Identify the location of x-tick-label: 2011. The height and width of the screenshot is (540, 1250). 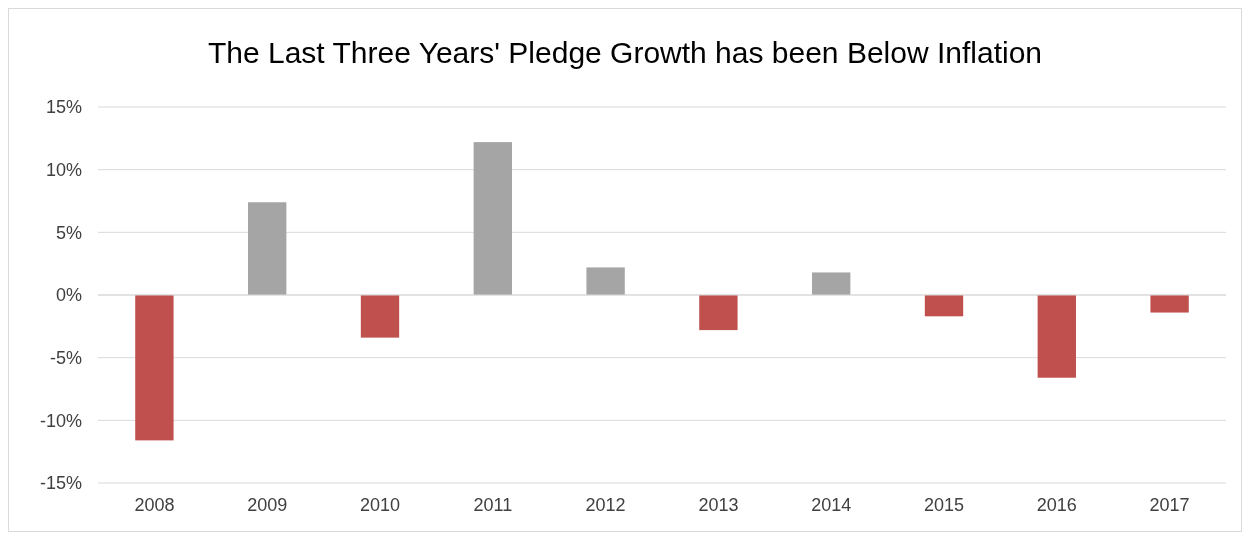
(493, 505).